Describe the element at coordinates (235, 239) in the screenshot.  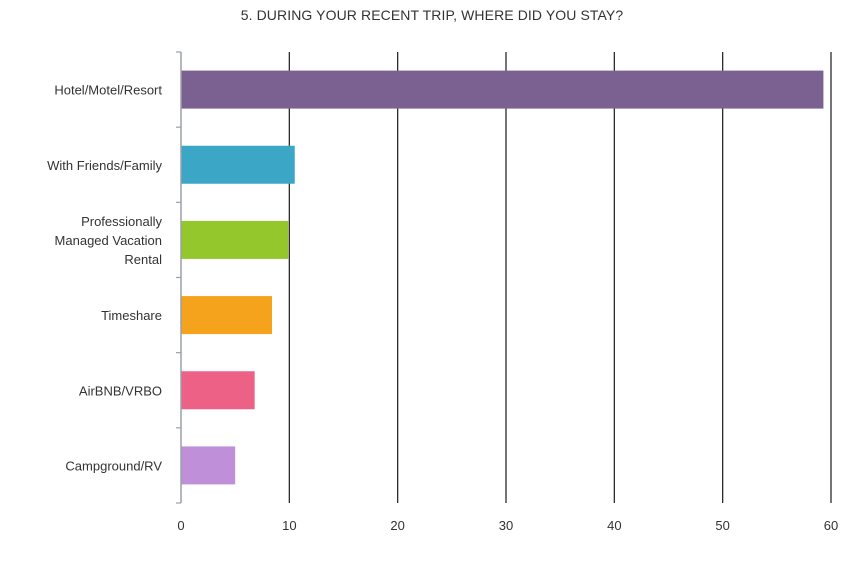
I see `bar-professionally-managed-vacation-rental` at that location.